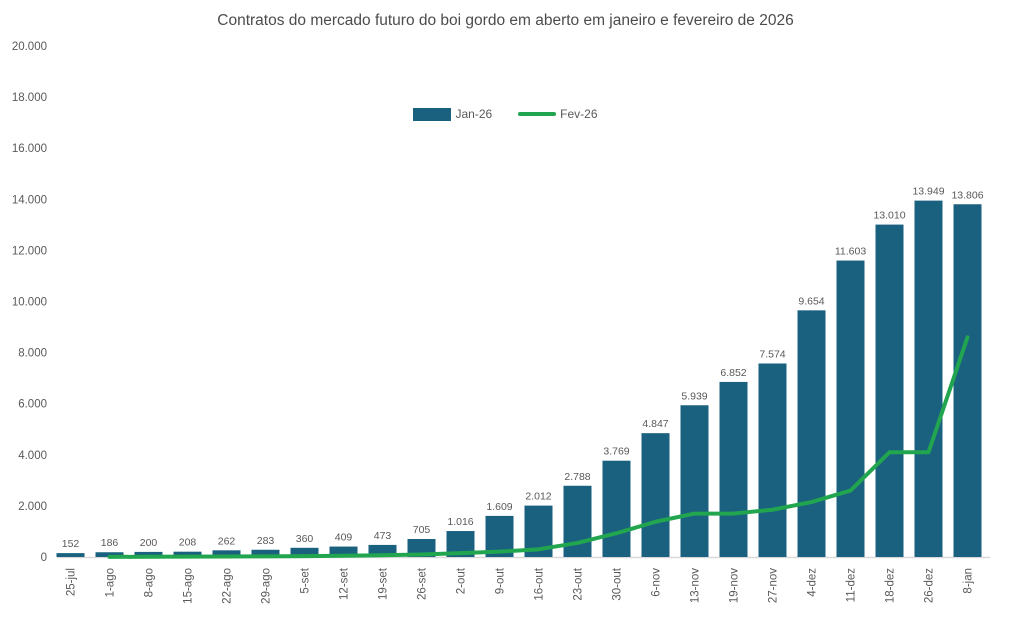 This screenshot has height=629, width=1011. What do you see at coordinates (811, 433) in the screenshot?
I see `bar-4-dez` at bounding box center [811, 433].